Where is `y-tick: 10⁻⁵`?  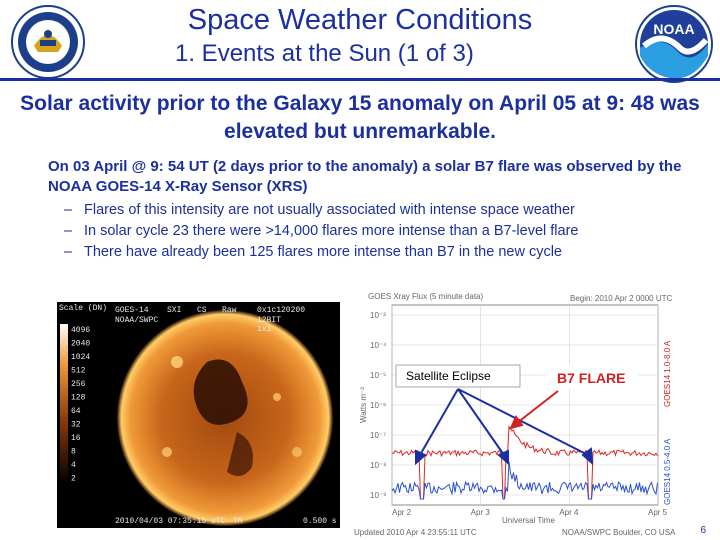 y-tick: 10⁻⁵ is located at coordinates (378, 375).